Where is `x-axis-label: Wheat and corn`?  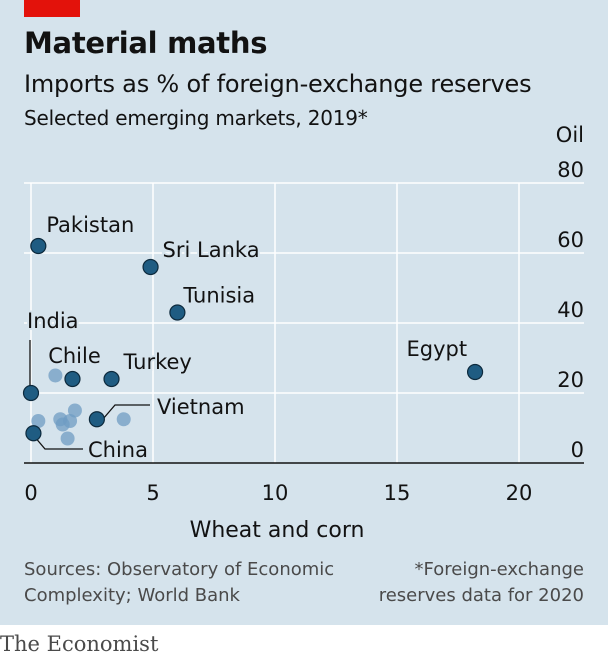
x-axis-label: Wheat and corn is located at coordinates (277, 530).